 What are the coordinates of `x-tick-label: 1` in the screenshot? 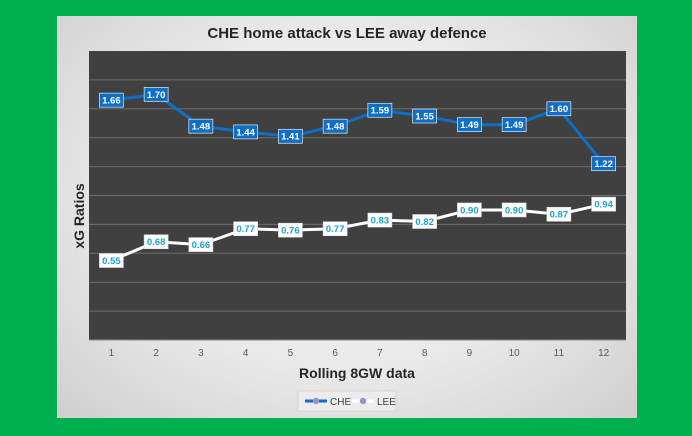 It's located at (112, 353).